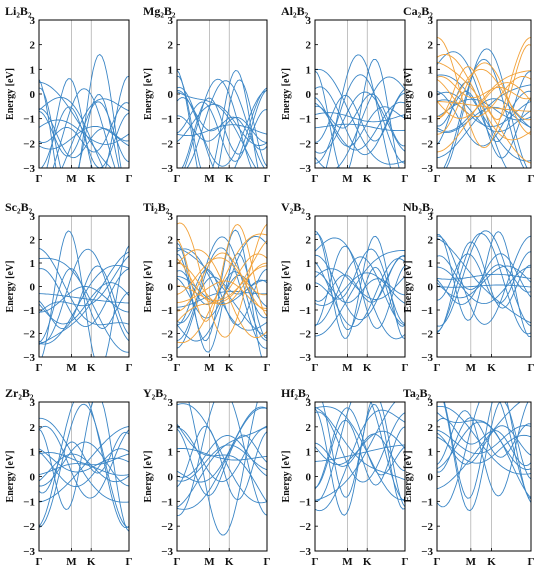 Image resolution: width=550 pixels, height=576 pixels. Describe the element at coordinates (148, 287) in the screenshot. I see `y-axis-label: Energy [eV]` at that location.